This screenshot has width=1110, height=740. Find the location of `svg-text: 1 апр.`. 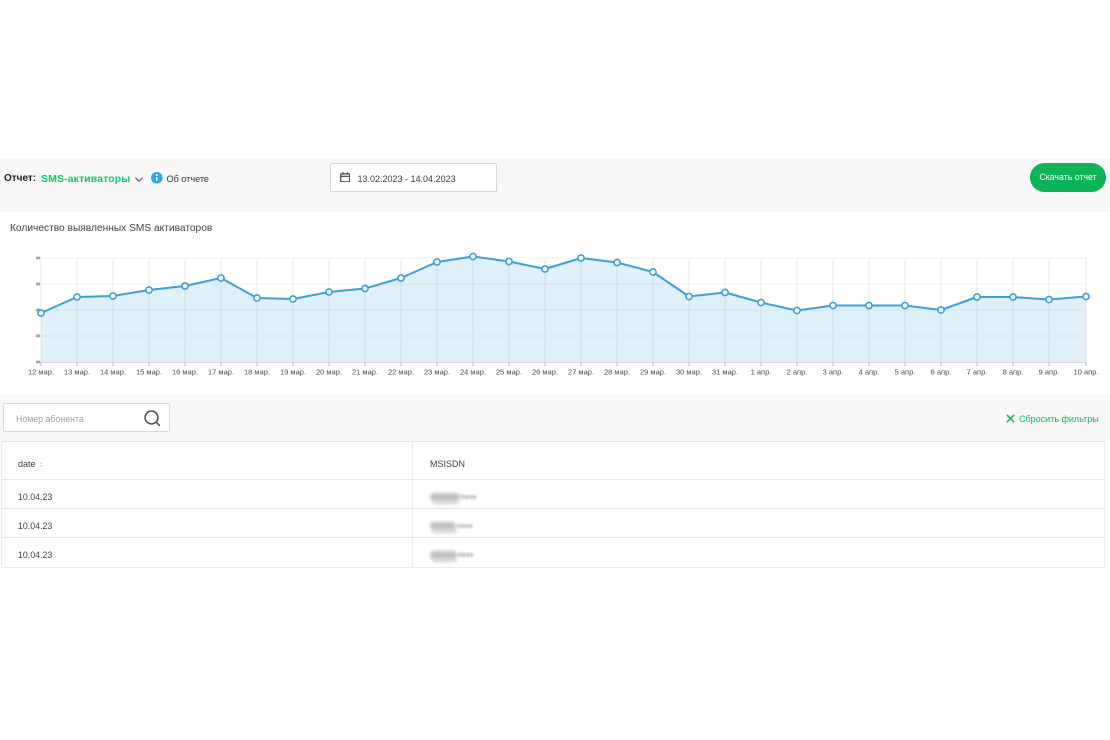

svg-text: 1 апр. is located at coordinates (761, 372).